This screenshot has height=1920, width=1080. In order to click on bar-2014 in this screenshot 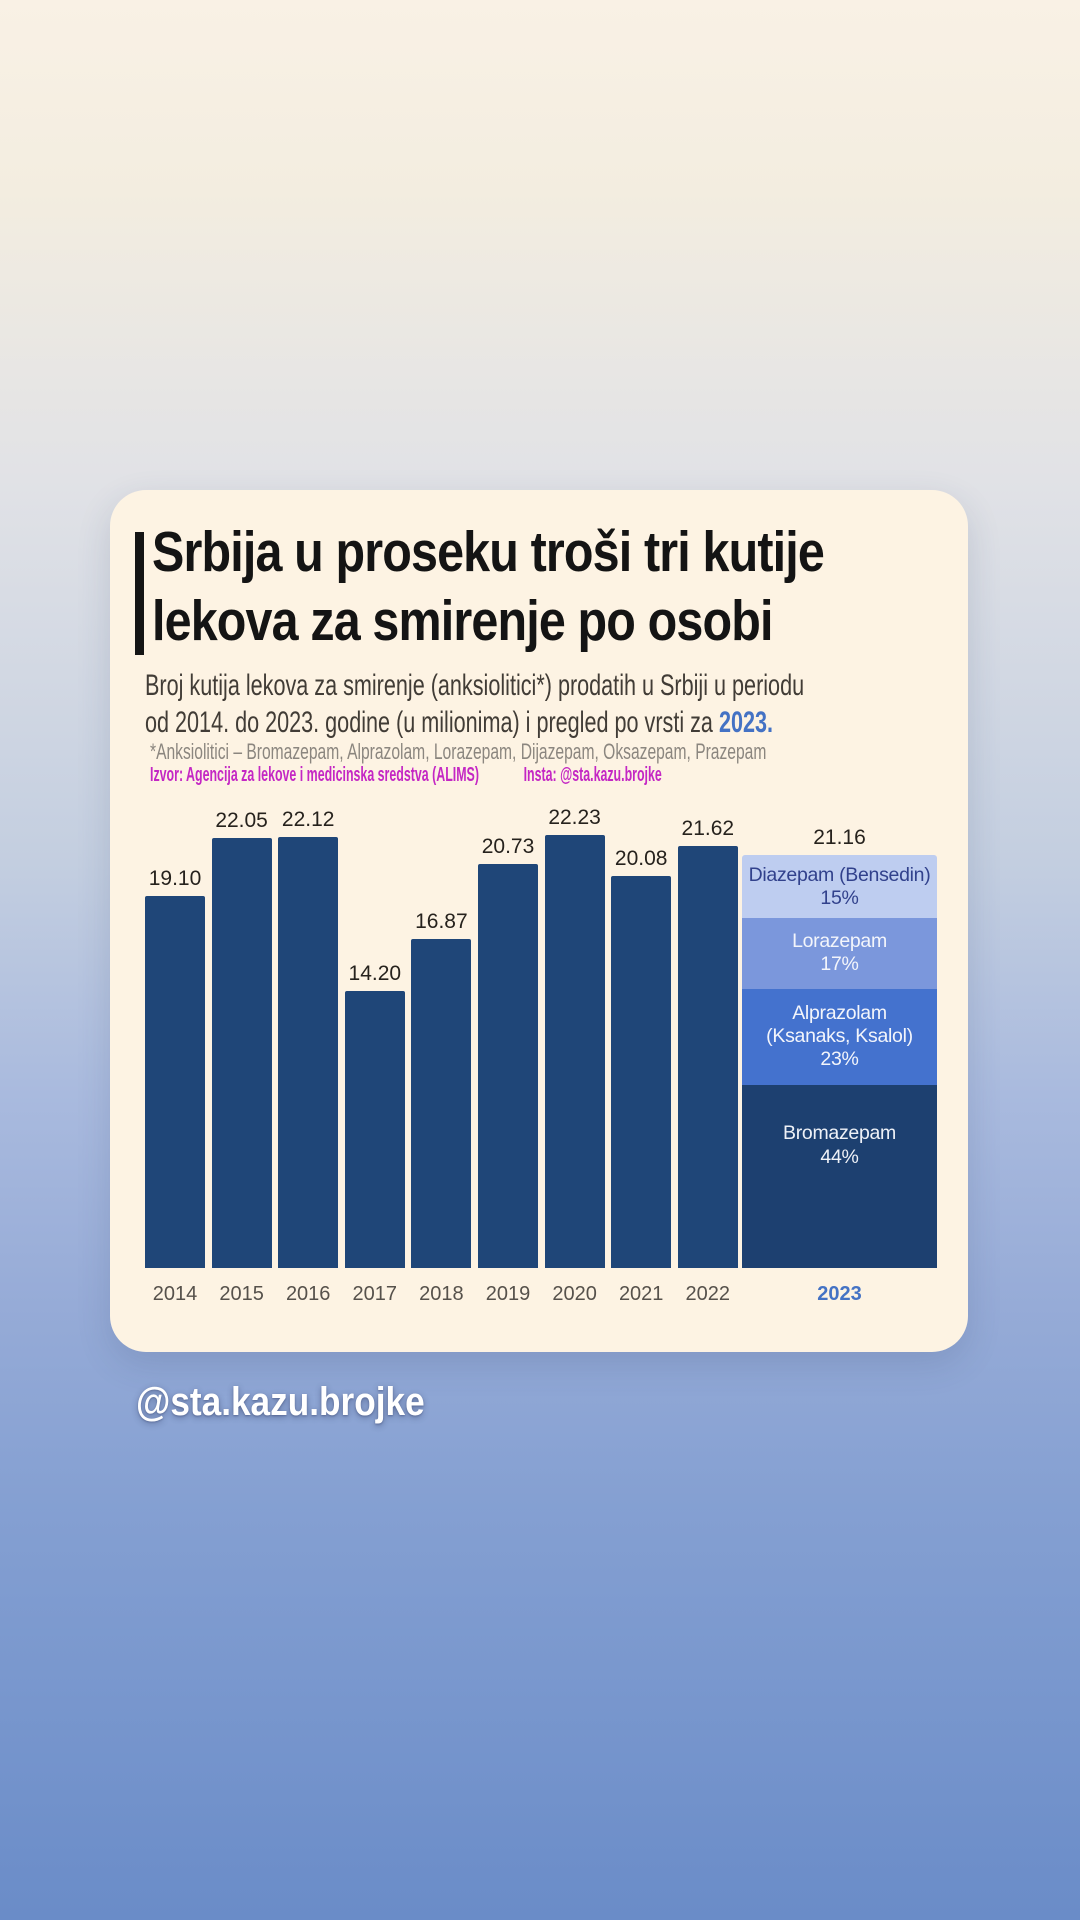, I will do `click(175, 1081)`.